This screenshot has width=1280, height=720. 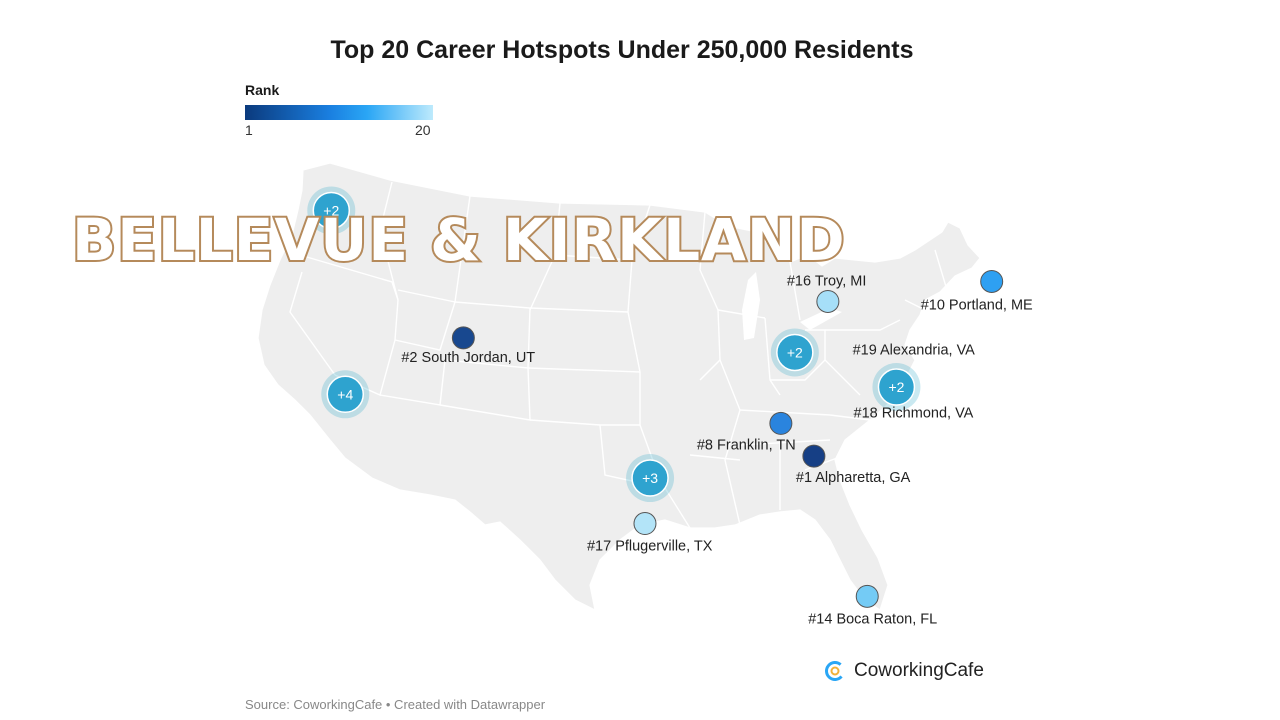 I want to click on city-label-troy: #16 Troy, MI, so click(x=827, y=281).